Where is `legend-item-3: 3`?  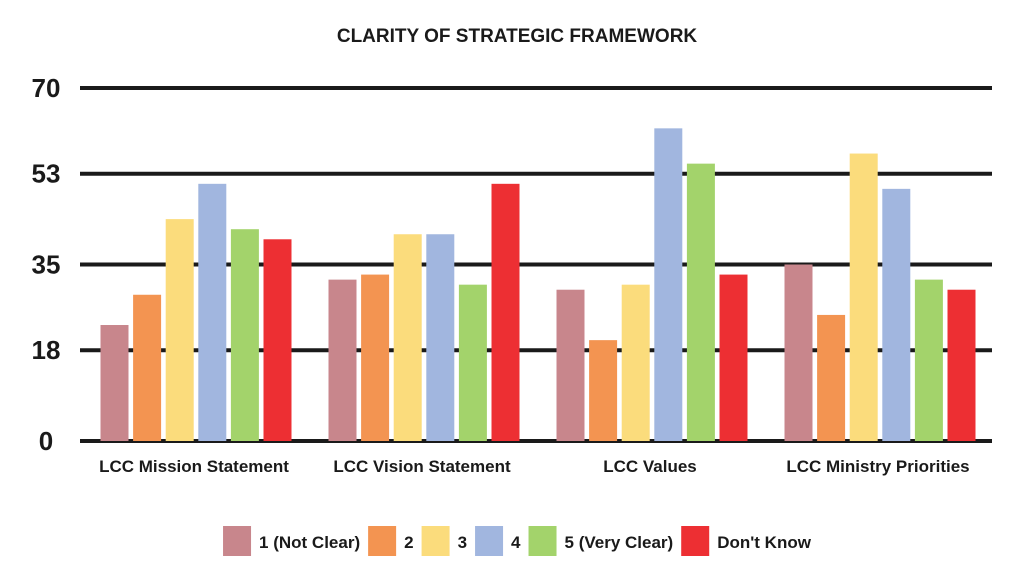
legend-item-3: 3 is located at coordinates (444, 541).